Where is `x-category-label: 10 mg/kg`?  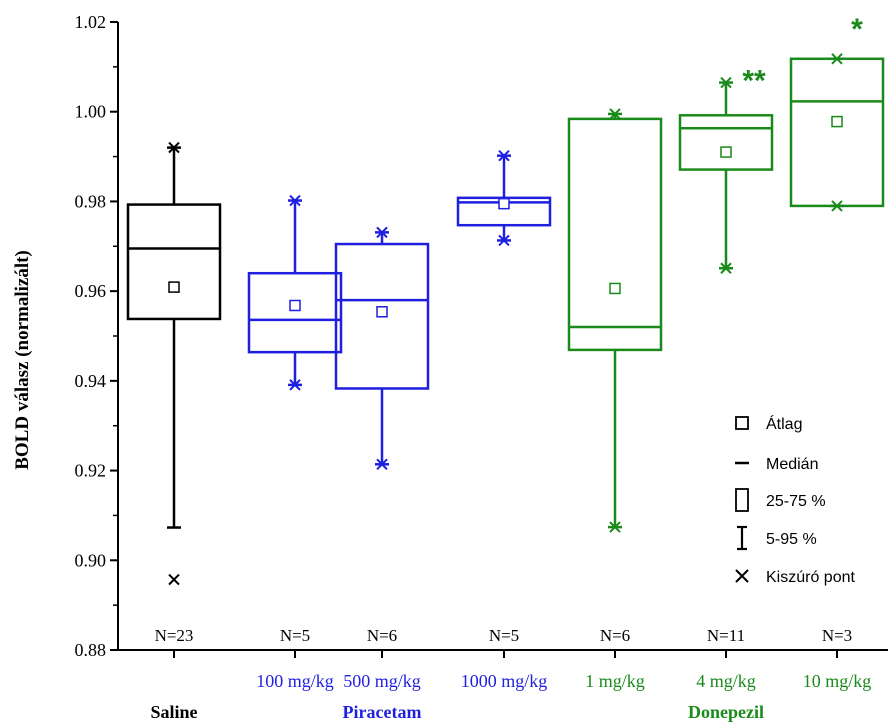
x-category-label: 10 mg/kg is located at coordinates (837, 681).